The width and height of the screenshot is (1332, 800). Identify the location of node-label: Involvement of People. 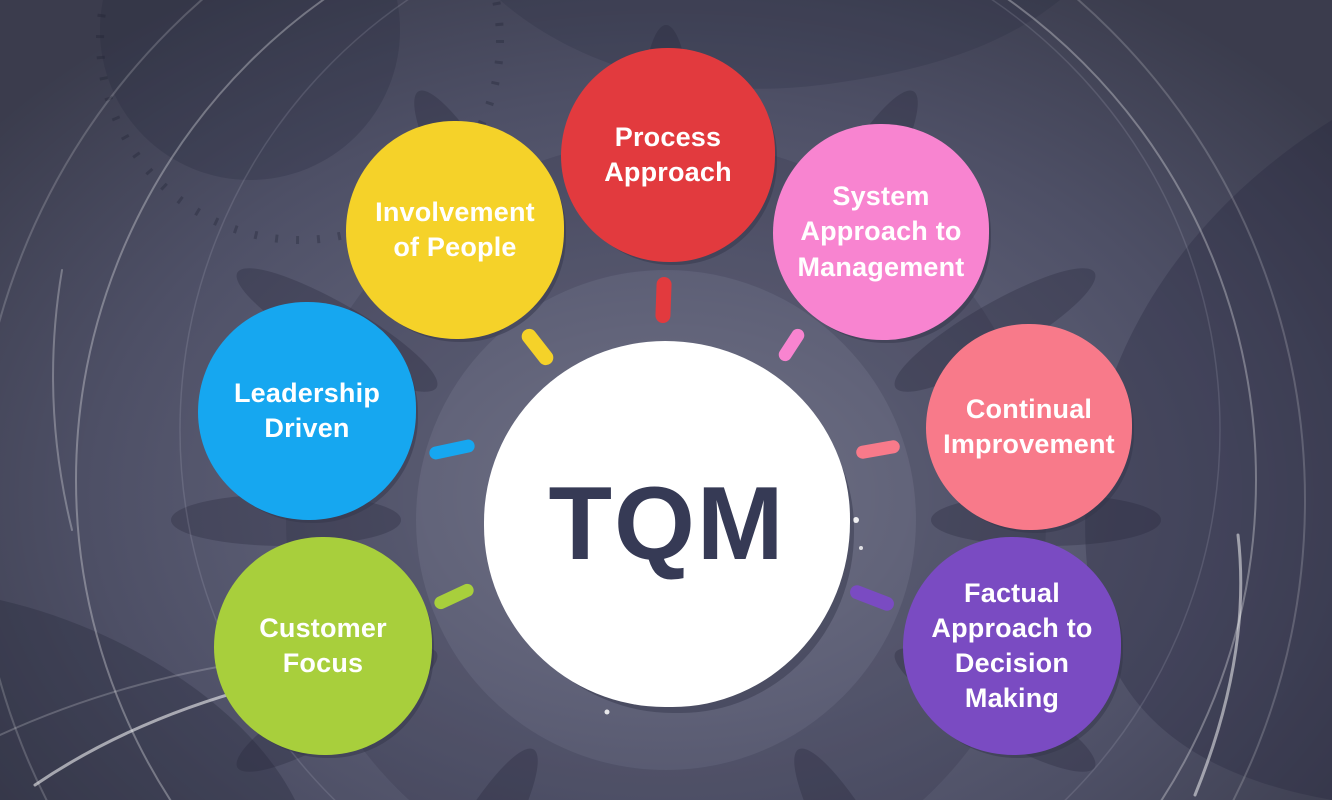
(455, 229).